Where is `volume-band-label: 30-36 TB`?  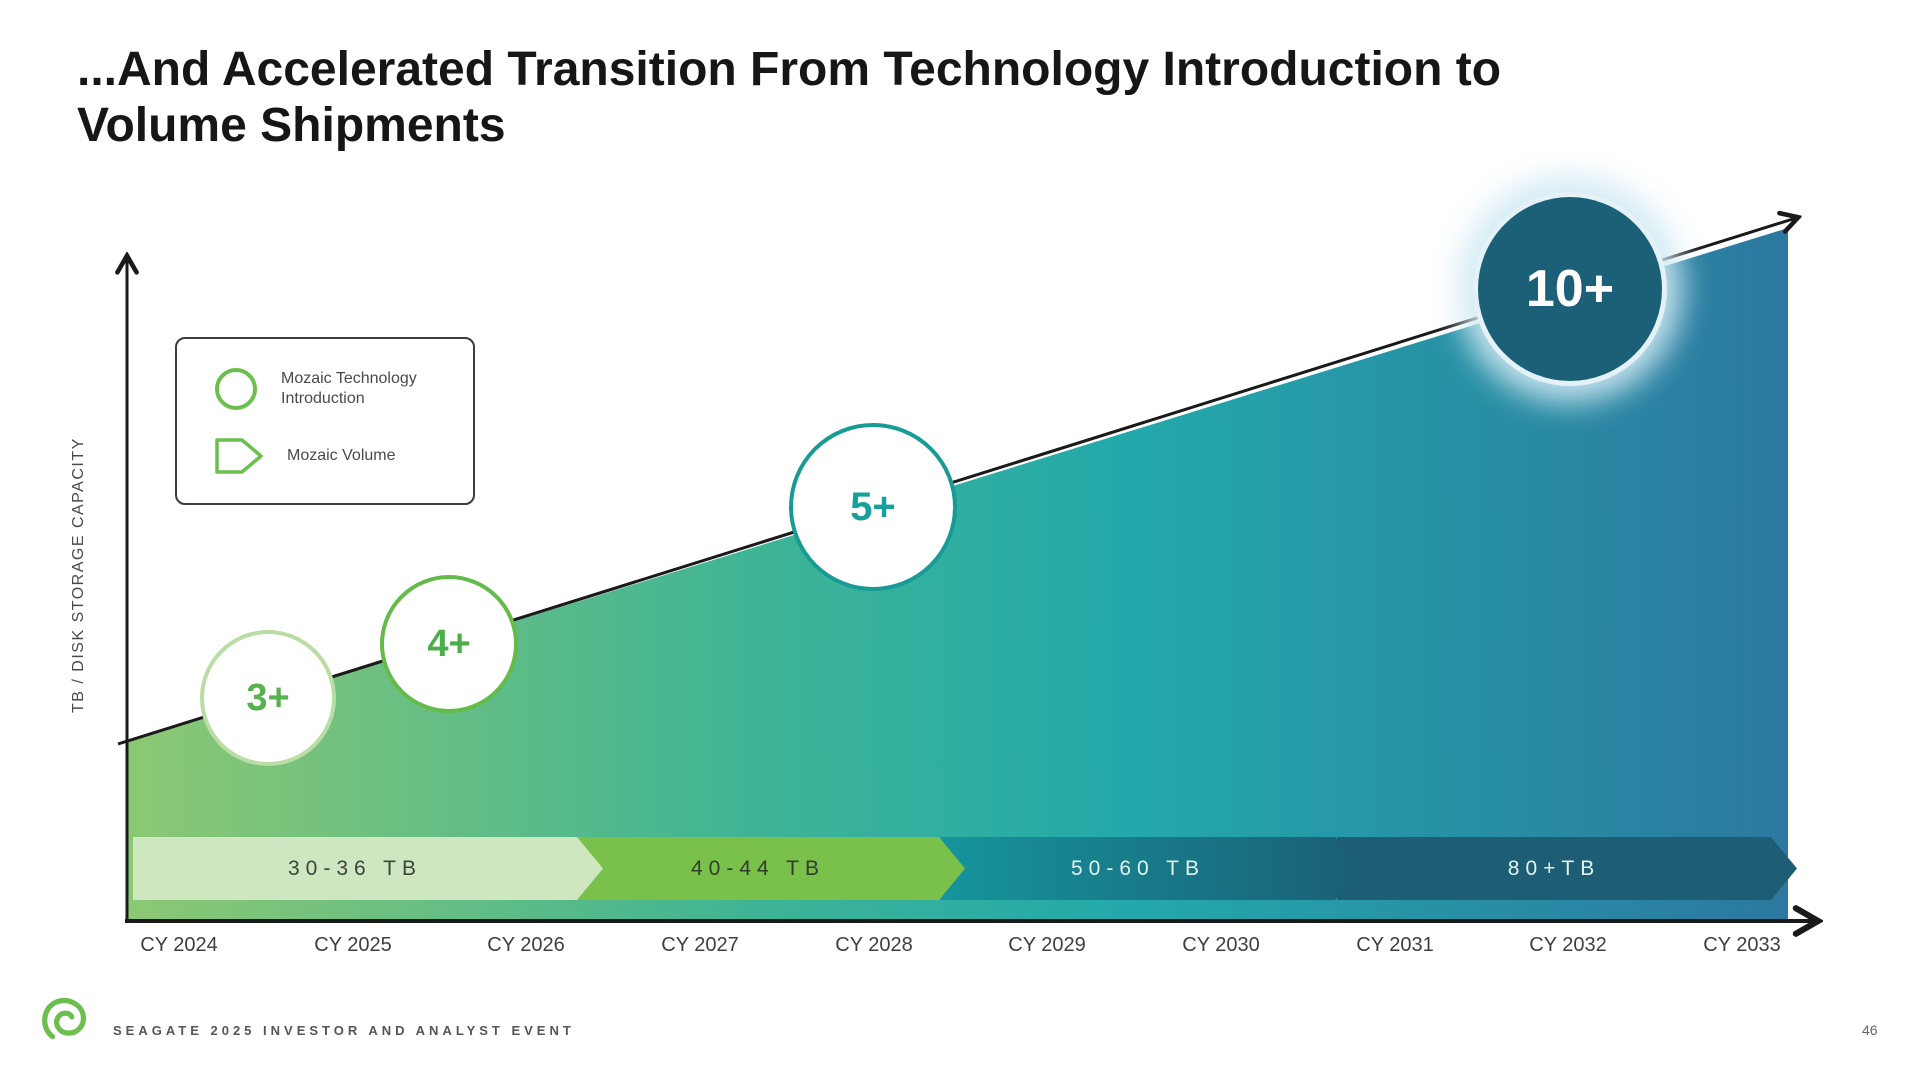
volume-band-label: 30-36 TB is located at coordinates (355, 868).